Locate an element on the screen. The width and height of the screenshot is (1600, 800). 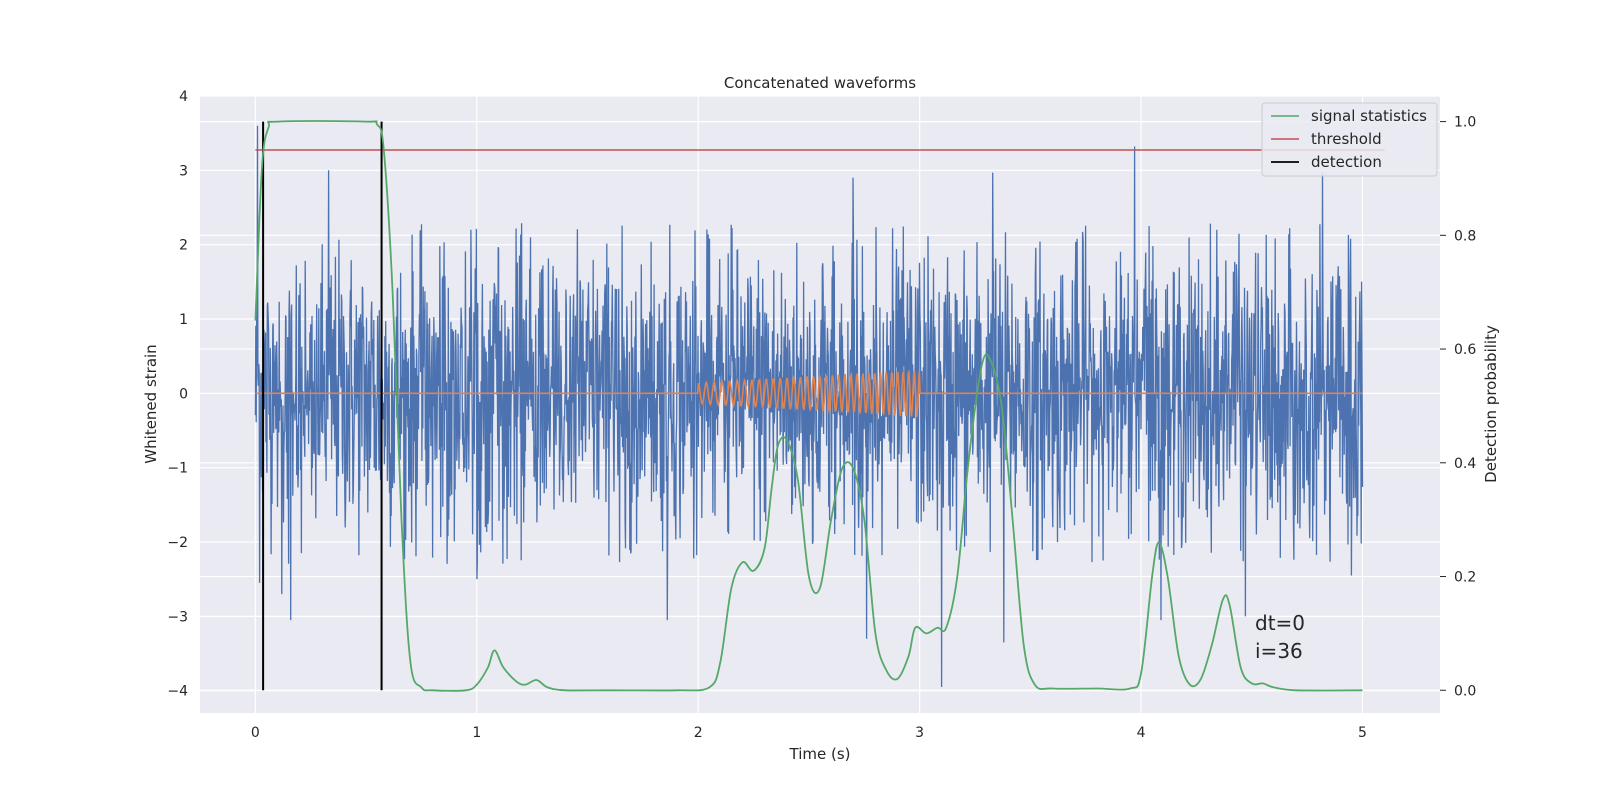
legend: signal statistics threshold detection is located at coordinates (1349, 139).